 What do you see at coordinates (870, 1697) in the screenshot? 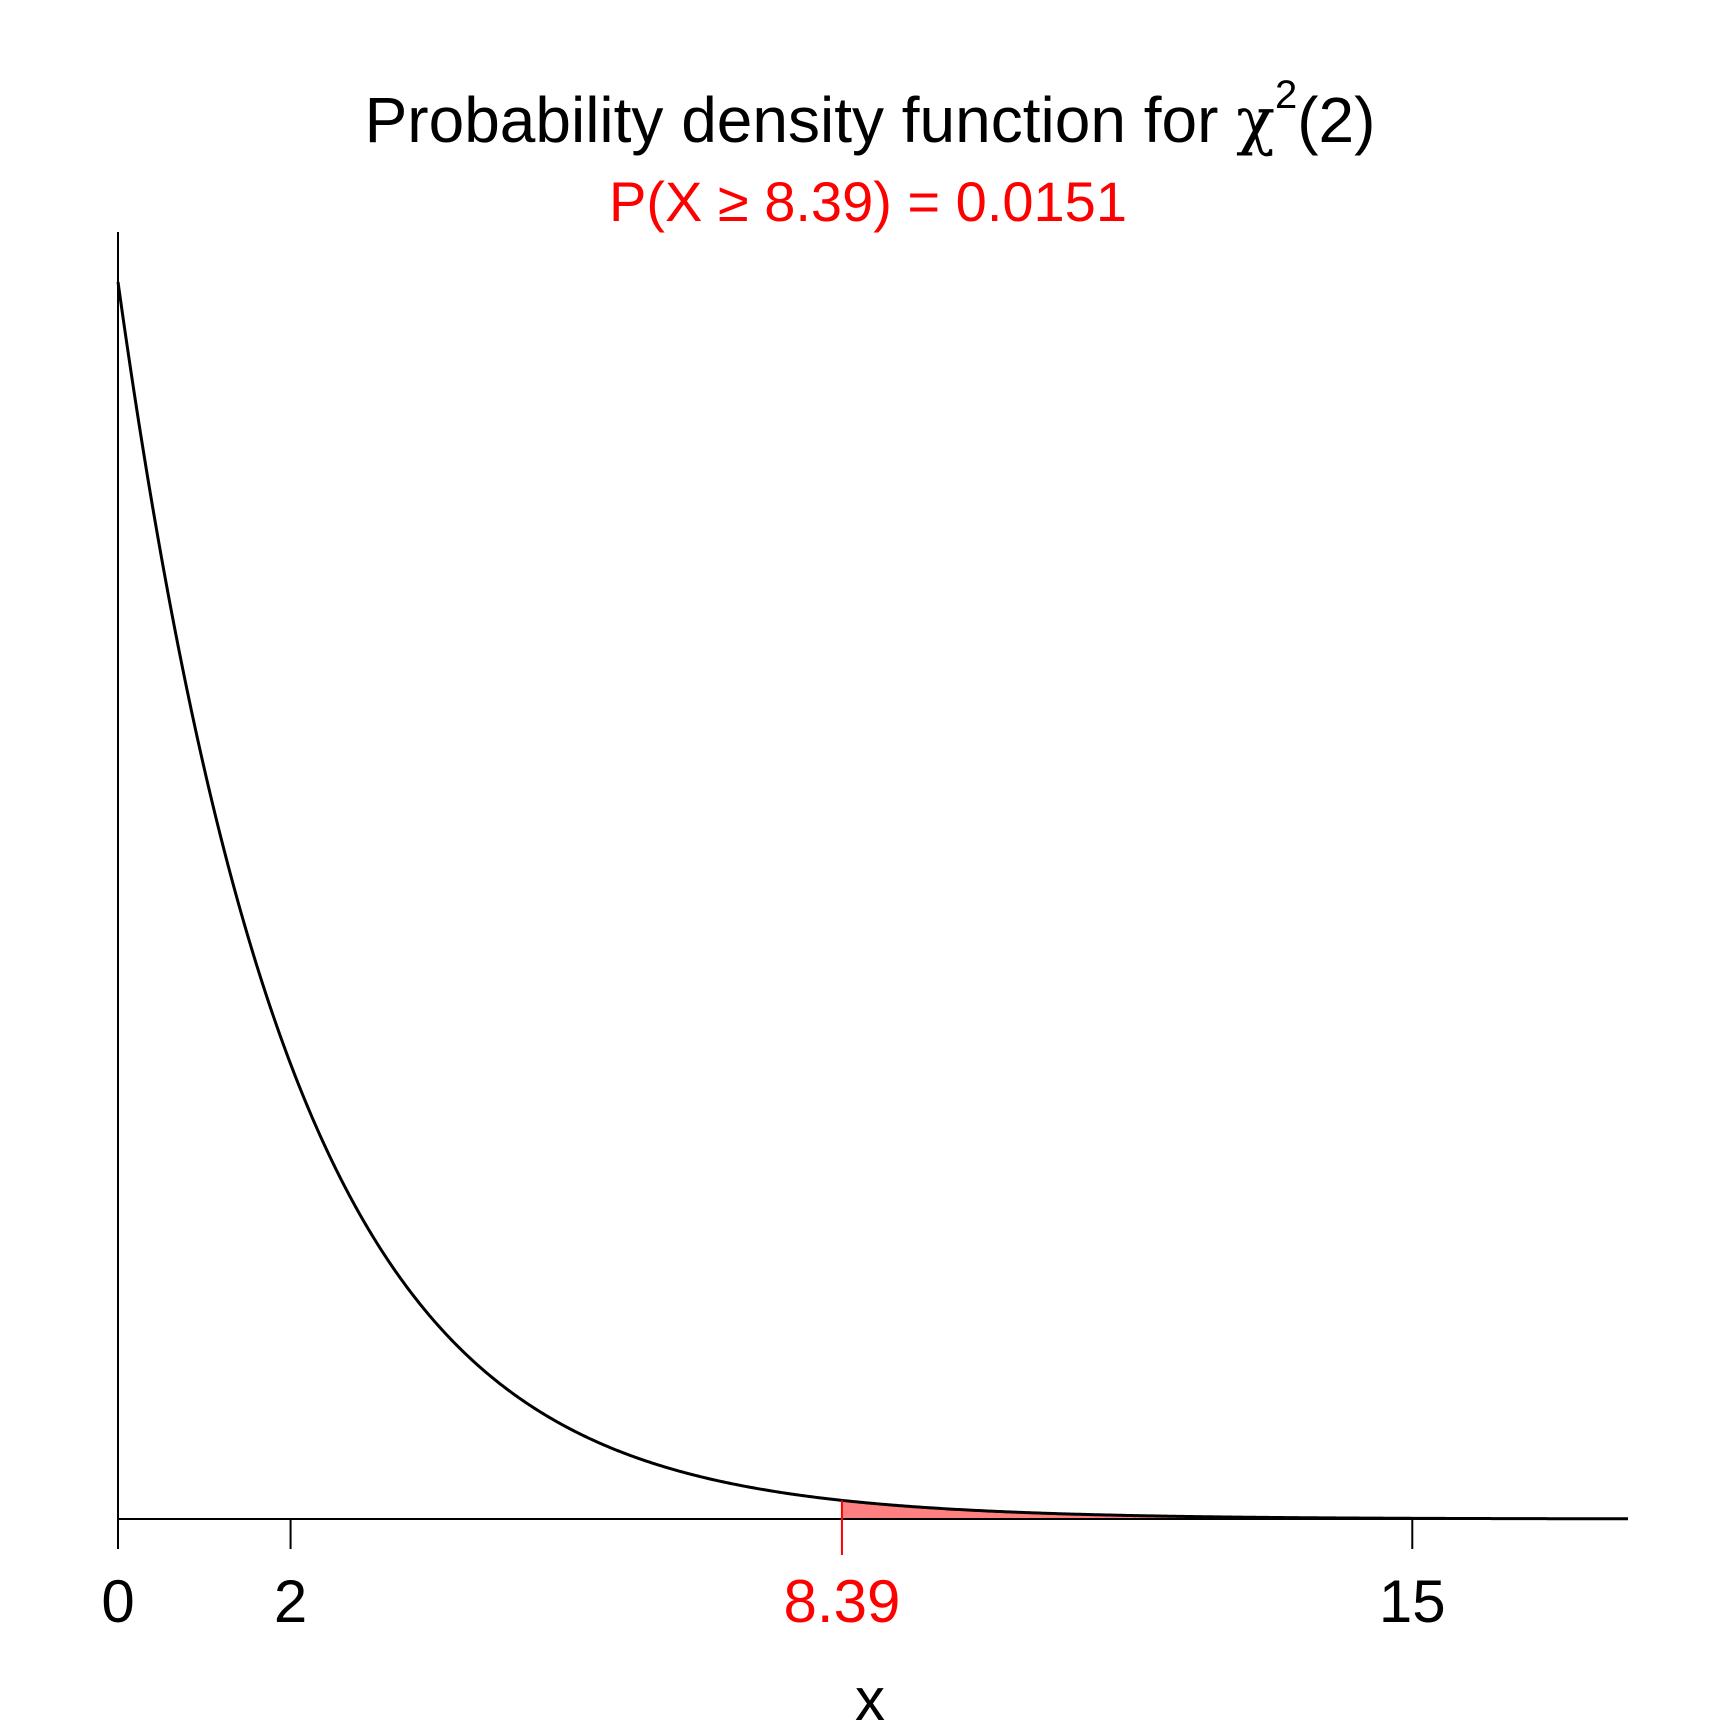
I see `x-axis-label: x` at bounding box center [870, 1697].